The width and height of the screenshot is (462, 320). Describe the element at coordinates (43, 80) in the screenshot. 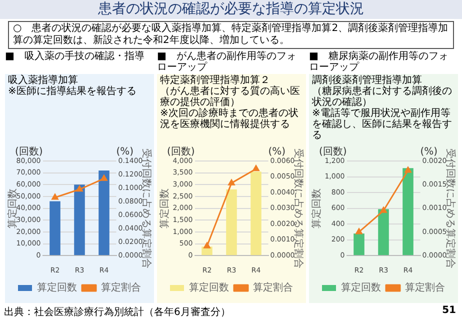

I see `chart-title: 吸入薬指導加算` at that location.